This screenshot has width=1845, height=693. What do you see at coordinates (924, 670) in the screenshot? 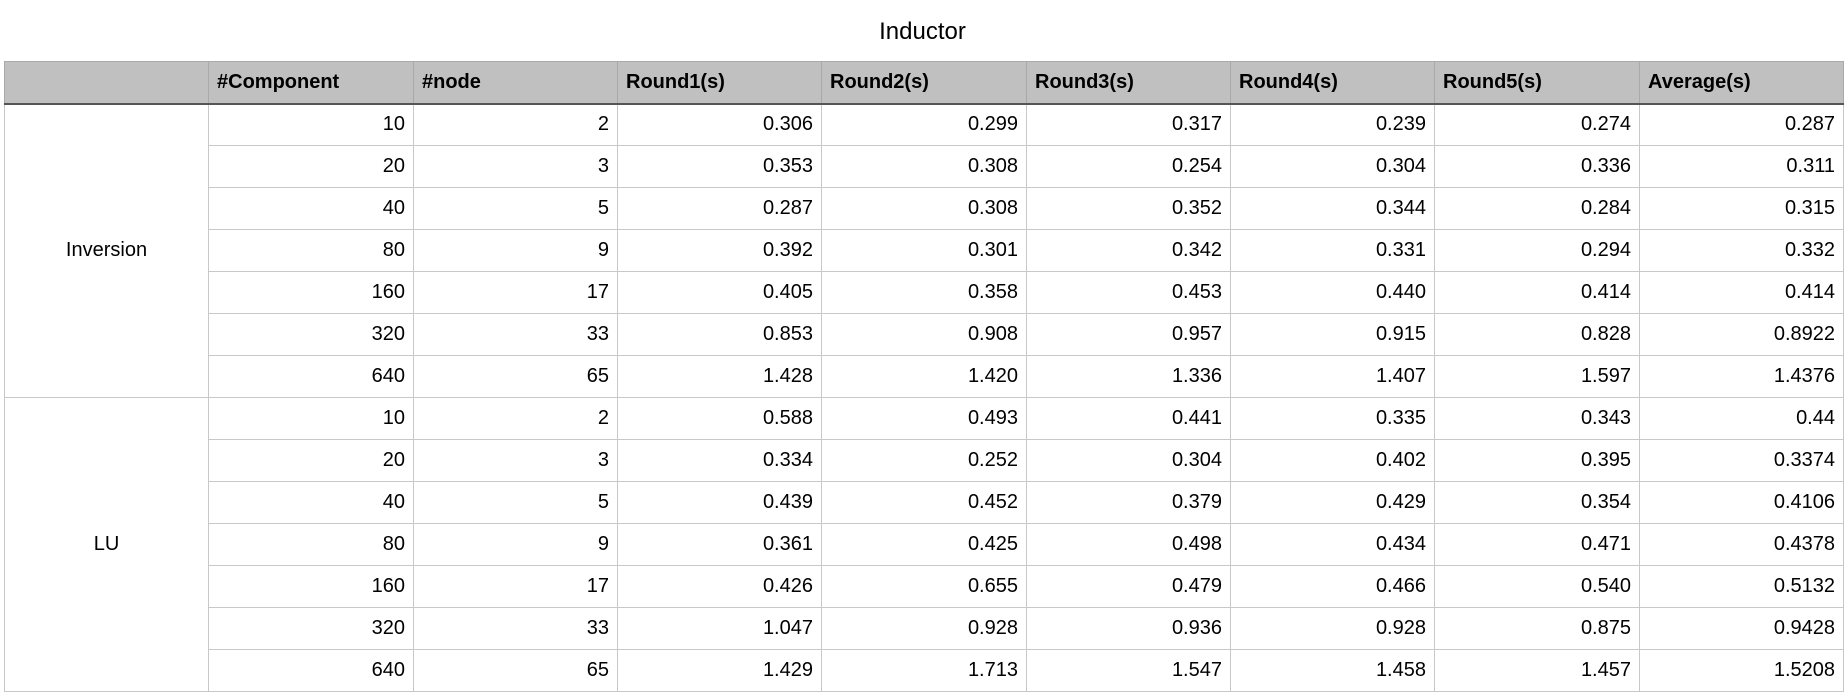
I see `cell-round2: 1.713` at bounding box center [924, 670].